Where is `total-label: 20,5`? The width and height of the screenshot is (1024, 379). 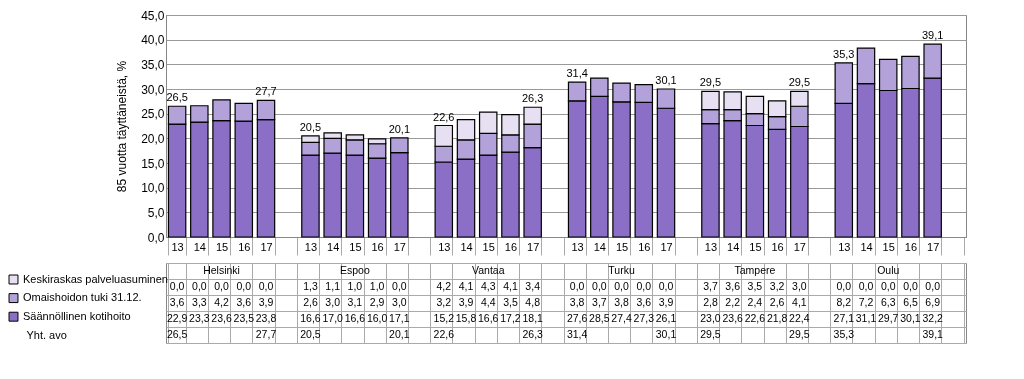
total-label: 20,5 is located at coordinates (310, 126).